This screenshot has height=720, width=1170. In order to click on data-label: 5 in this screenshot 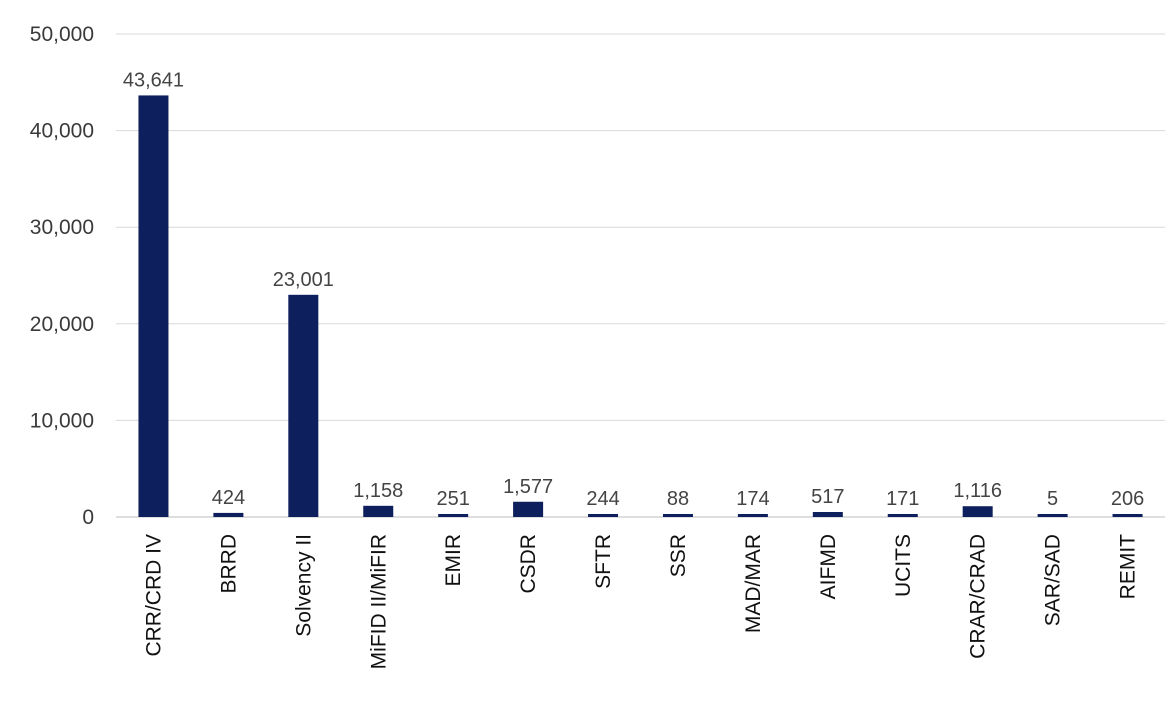, I will do `click(1052, 499)`.